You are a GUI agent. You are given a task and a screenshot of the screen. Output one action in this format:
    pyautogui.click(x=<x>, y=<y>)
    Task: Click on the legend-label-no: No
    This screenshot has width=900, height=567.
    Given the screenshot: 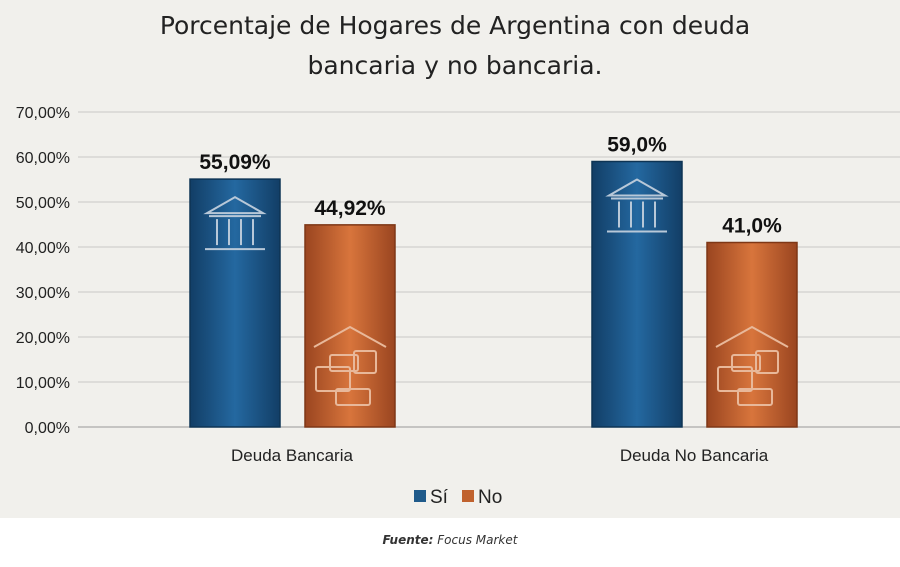 What is the action you would take?
    pyautogui.click(x=490, y=497)
    